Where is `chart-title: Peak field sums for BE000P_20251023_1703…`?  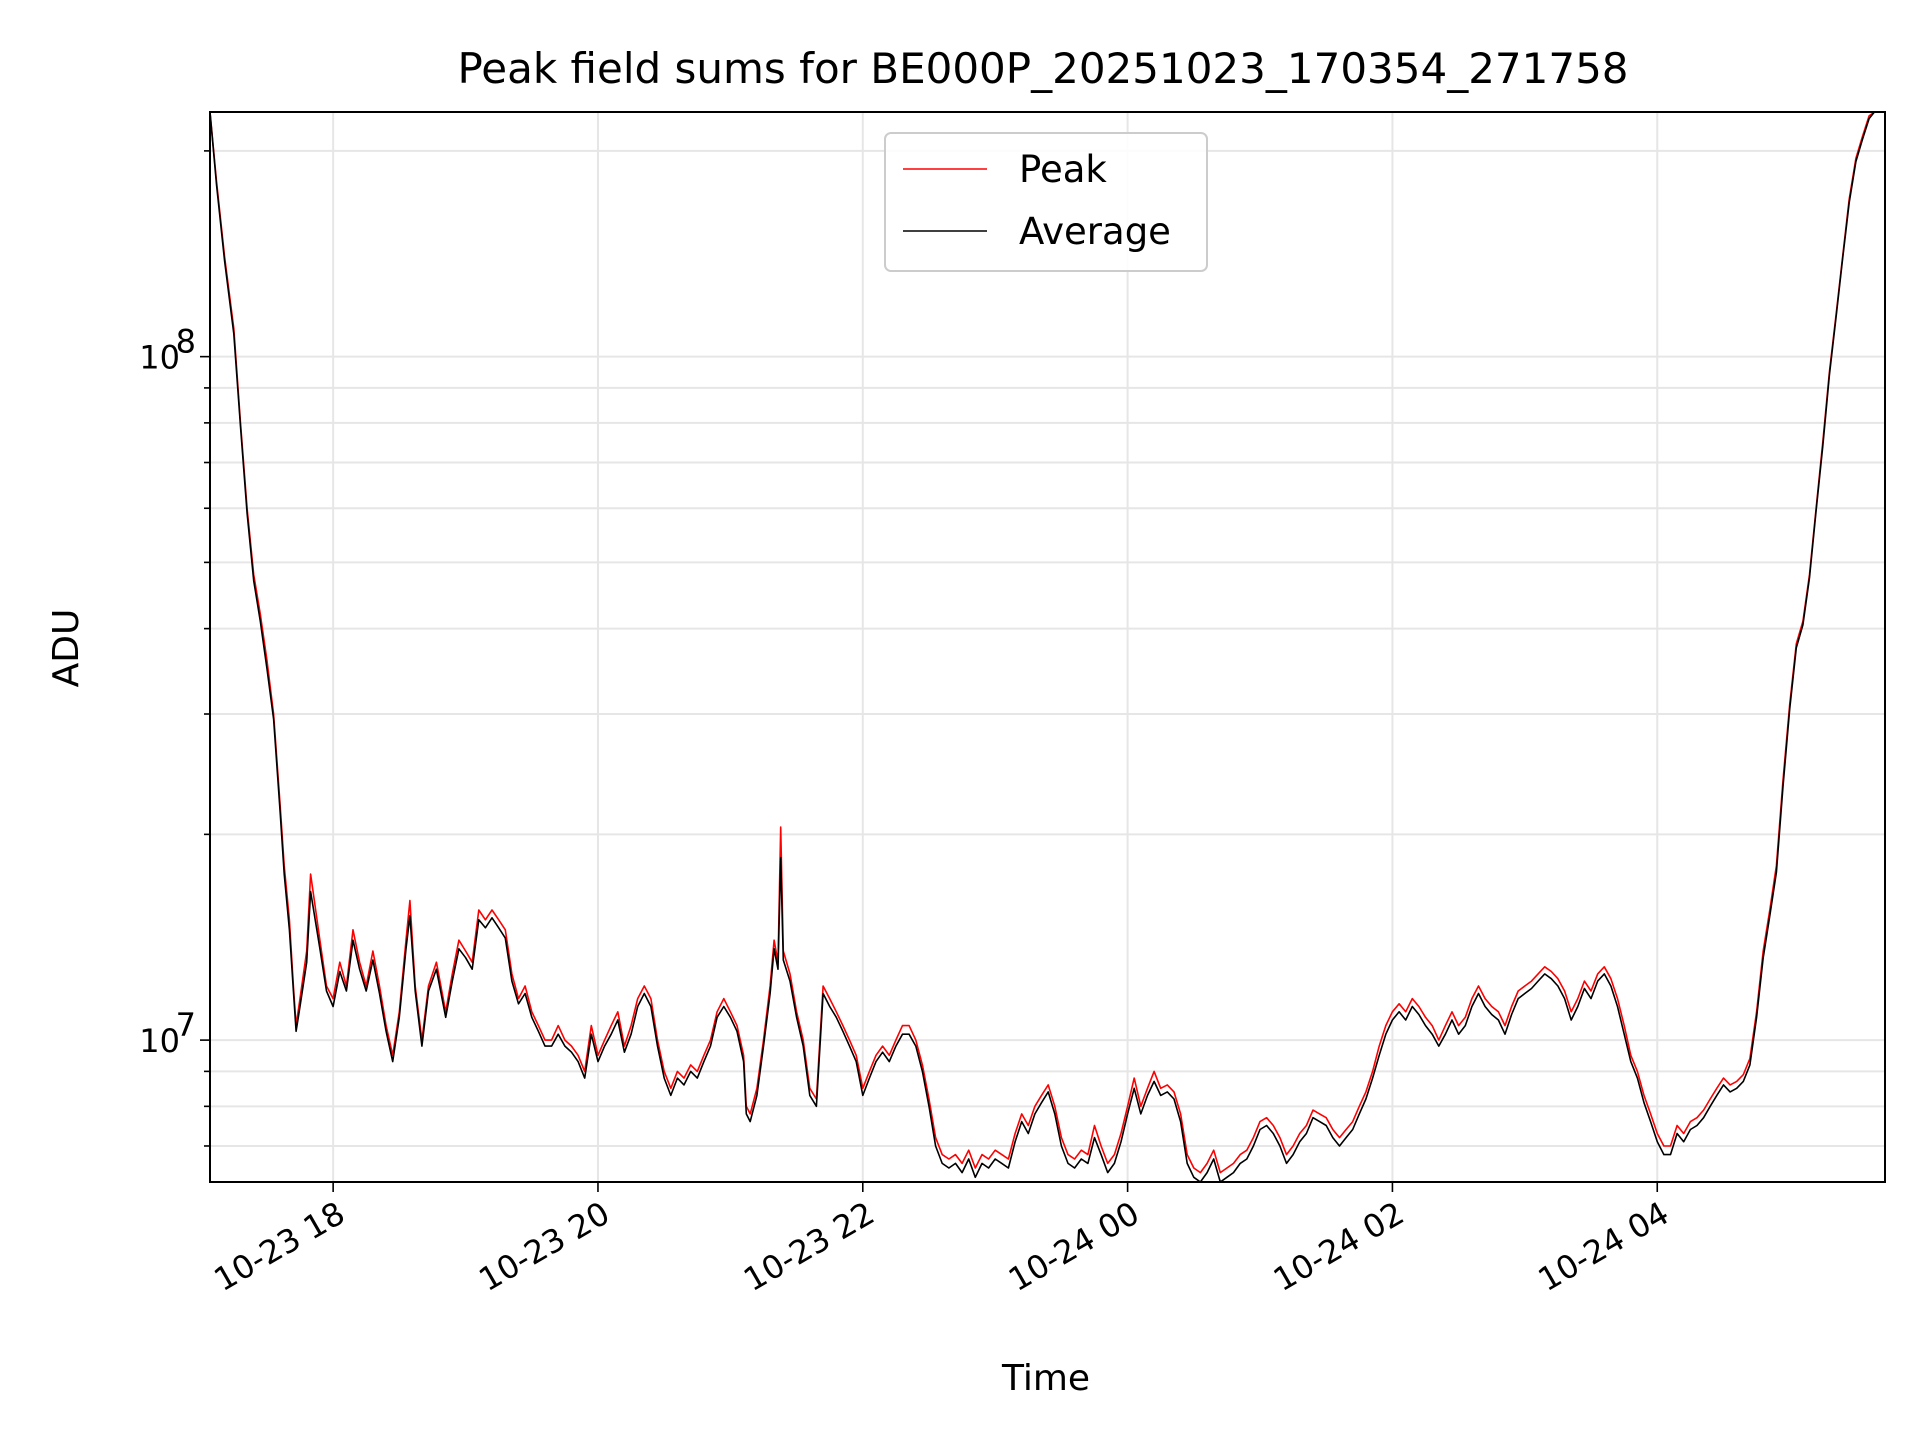
chart-title: Peak field sums for BE000P_20251023_1703… is located at coordinates (1042, 68).